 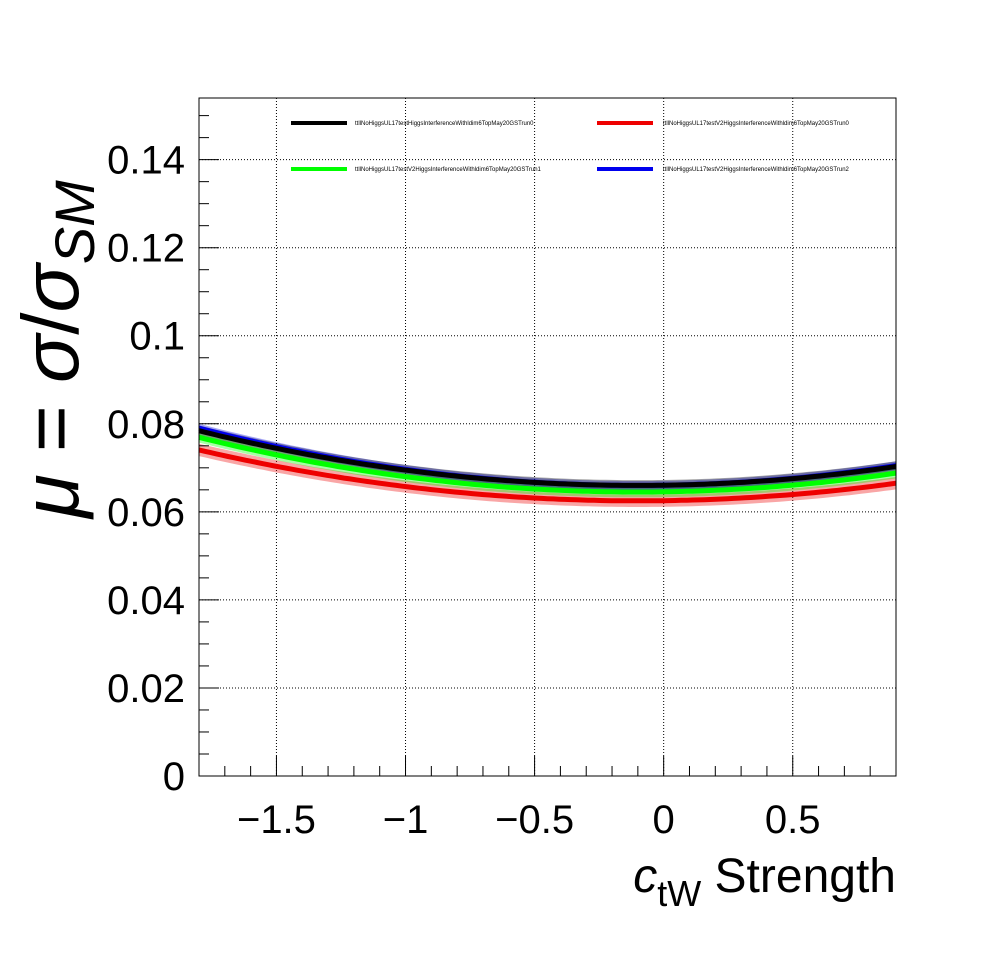 What do you see at coordinates (798, 876) in the screenshot?
I see `x-label-suffix: Strength` at bounding box center [798, 876].